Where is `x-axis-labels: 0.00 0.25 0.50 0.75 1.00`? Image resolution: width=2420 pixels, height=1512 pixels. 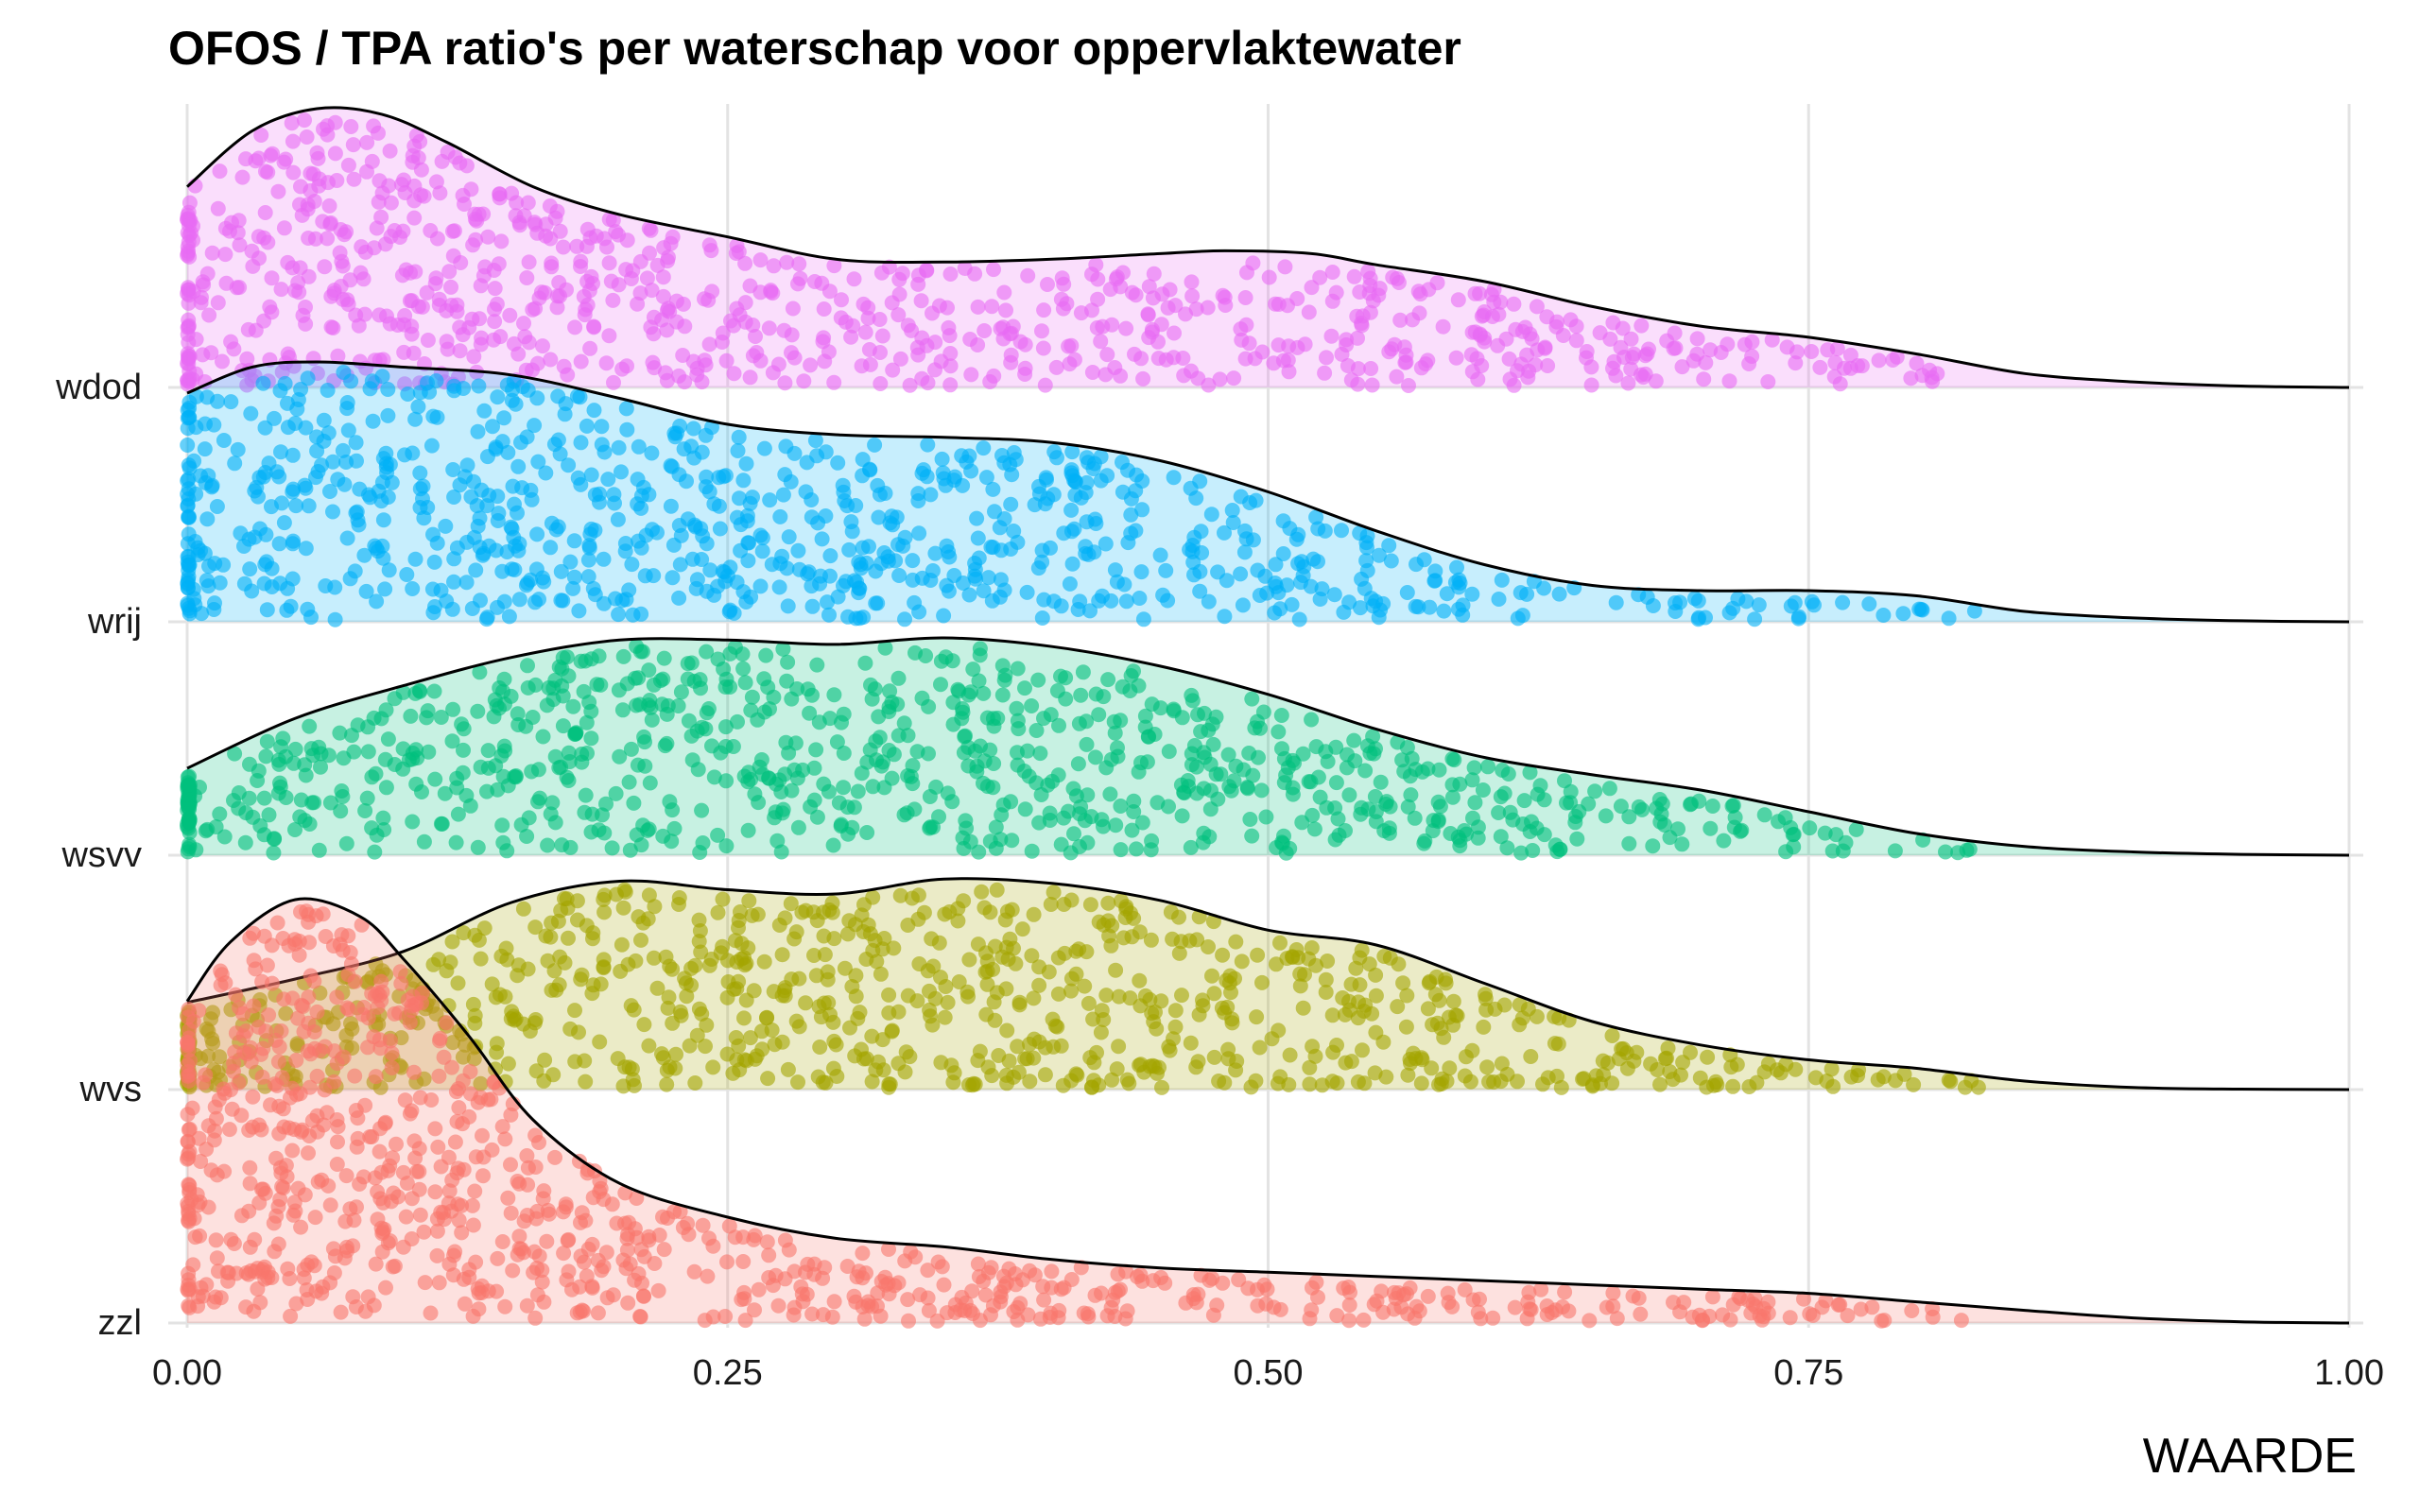
x-axis-labels: 0.00 0.25 0.50 0.75 1.00 is located at coordinates (1268, 1373).